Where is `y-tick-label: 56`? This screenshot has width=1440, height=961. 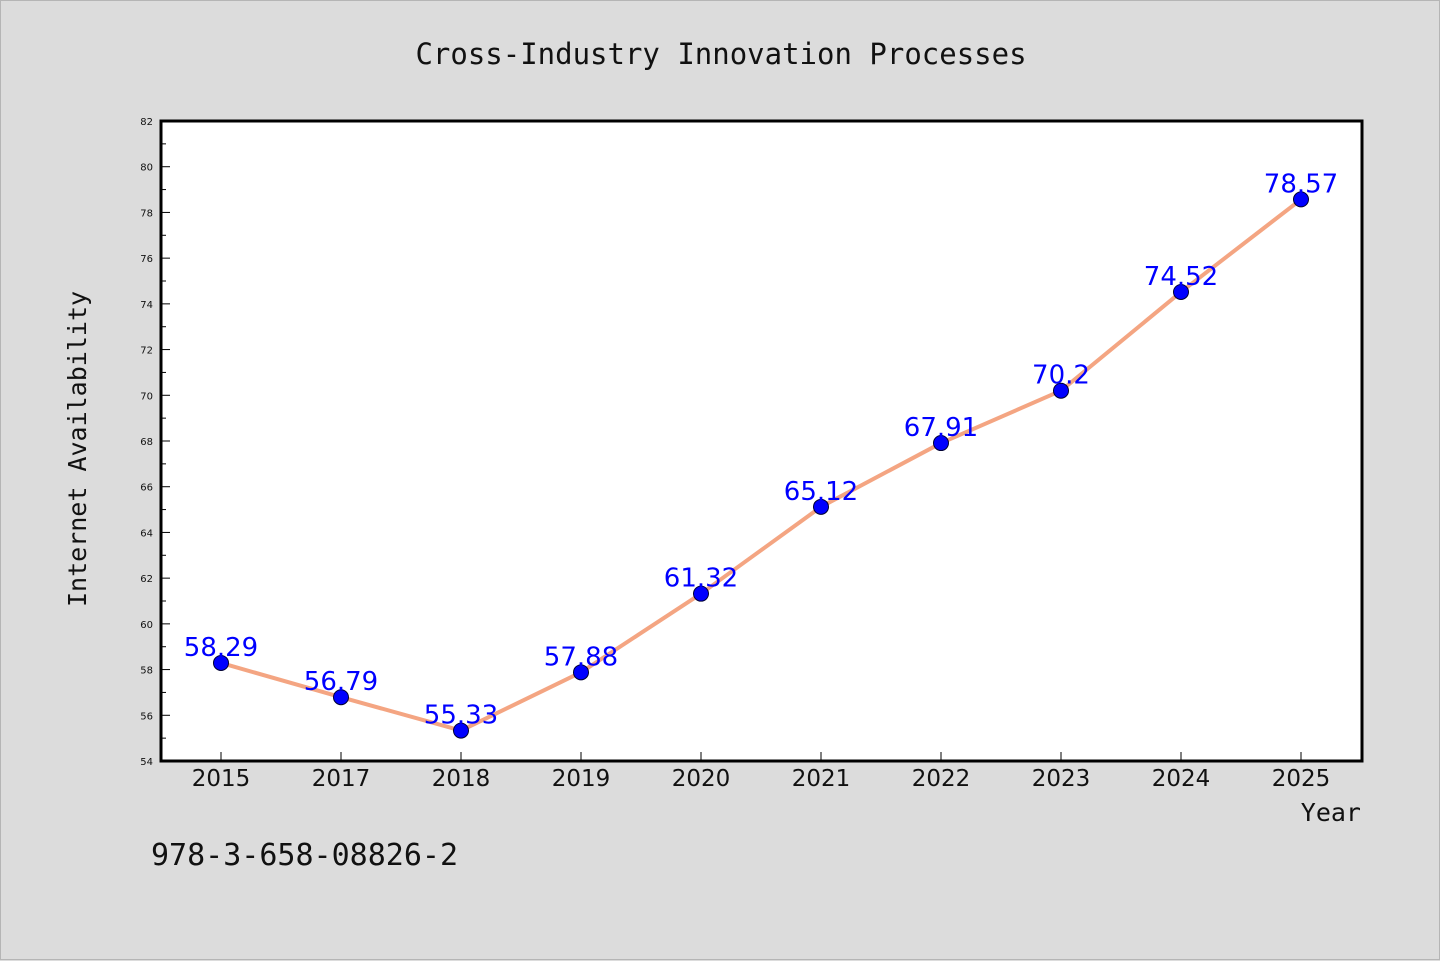
y-tick-label: 56 is located at coordinates (146, 716).